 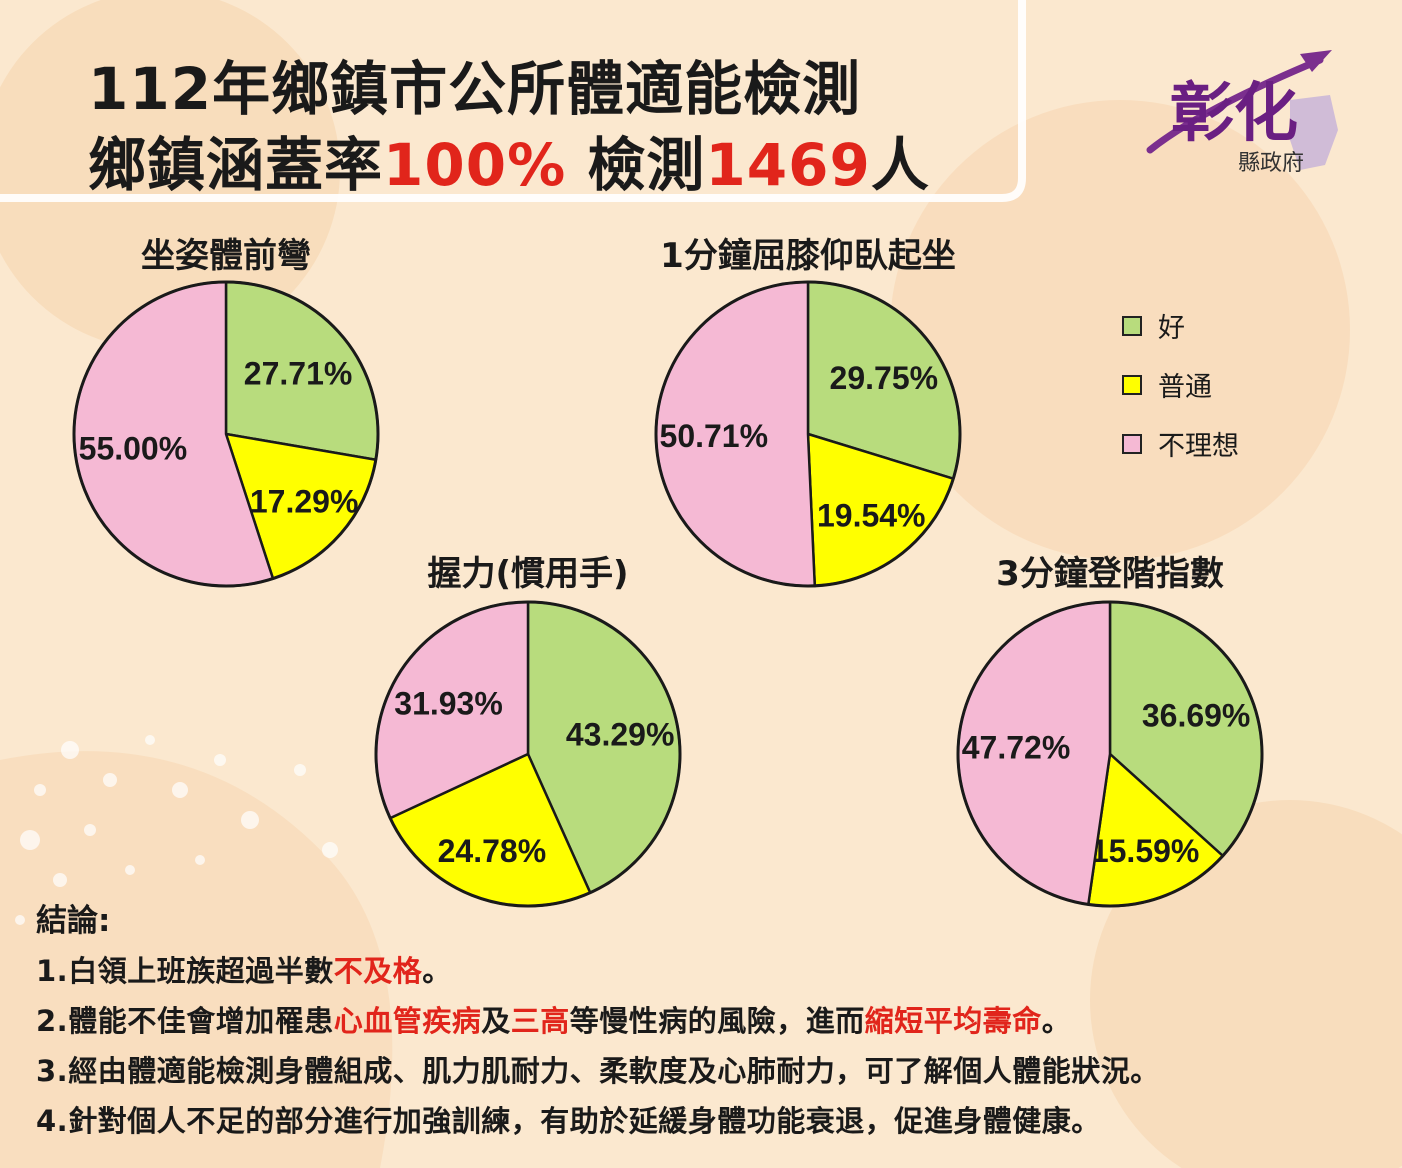 I want to click on pie-chart-situps: 29.75% 19.54% 50.71%, so click(x=808, y=434).